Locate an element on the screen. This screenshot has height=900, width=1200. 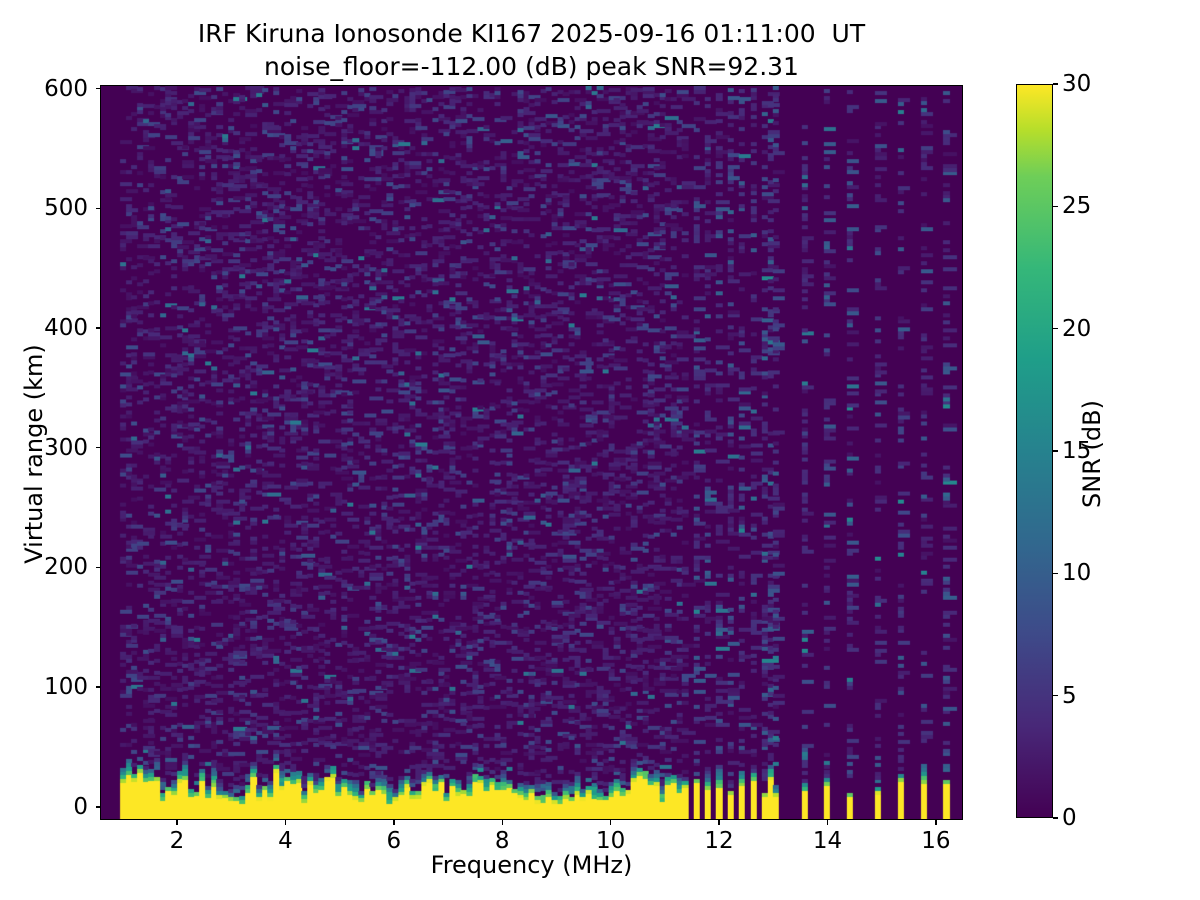
x-tick-label: 12 is located at coordinates (719, 841).